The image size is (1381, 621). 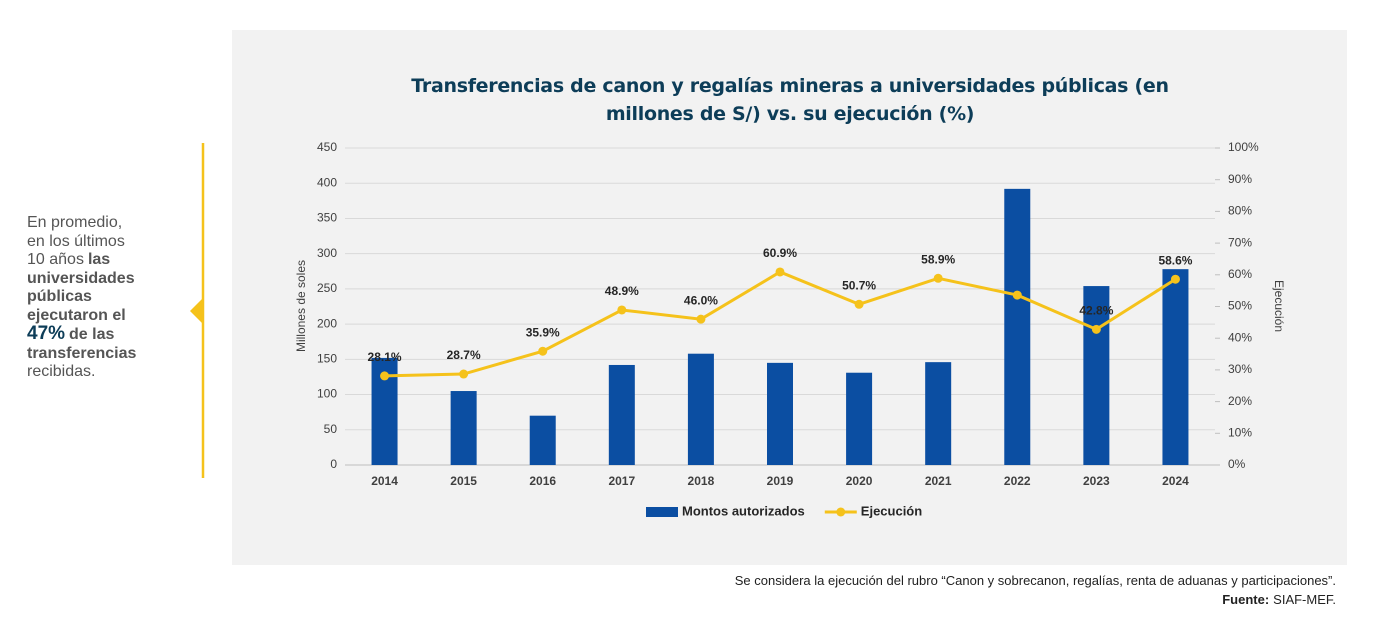 I want to click on sidebar-line: transferencias, so click(x=81, y=354).